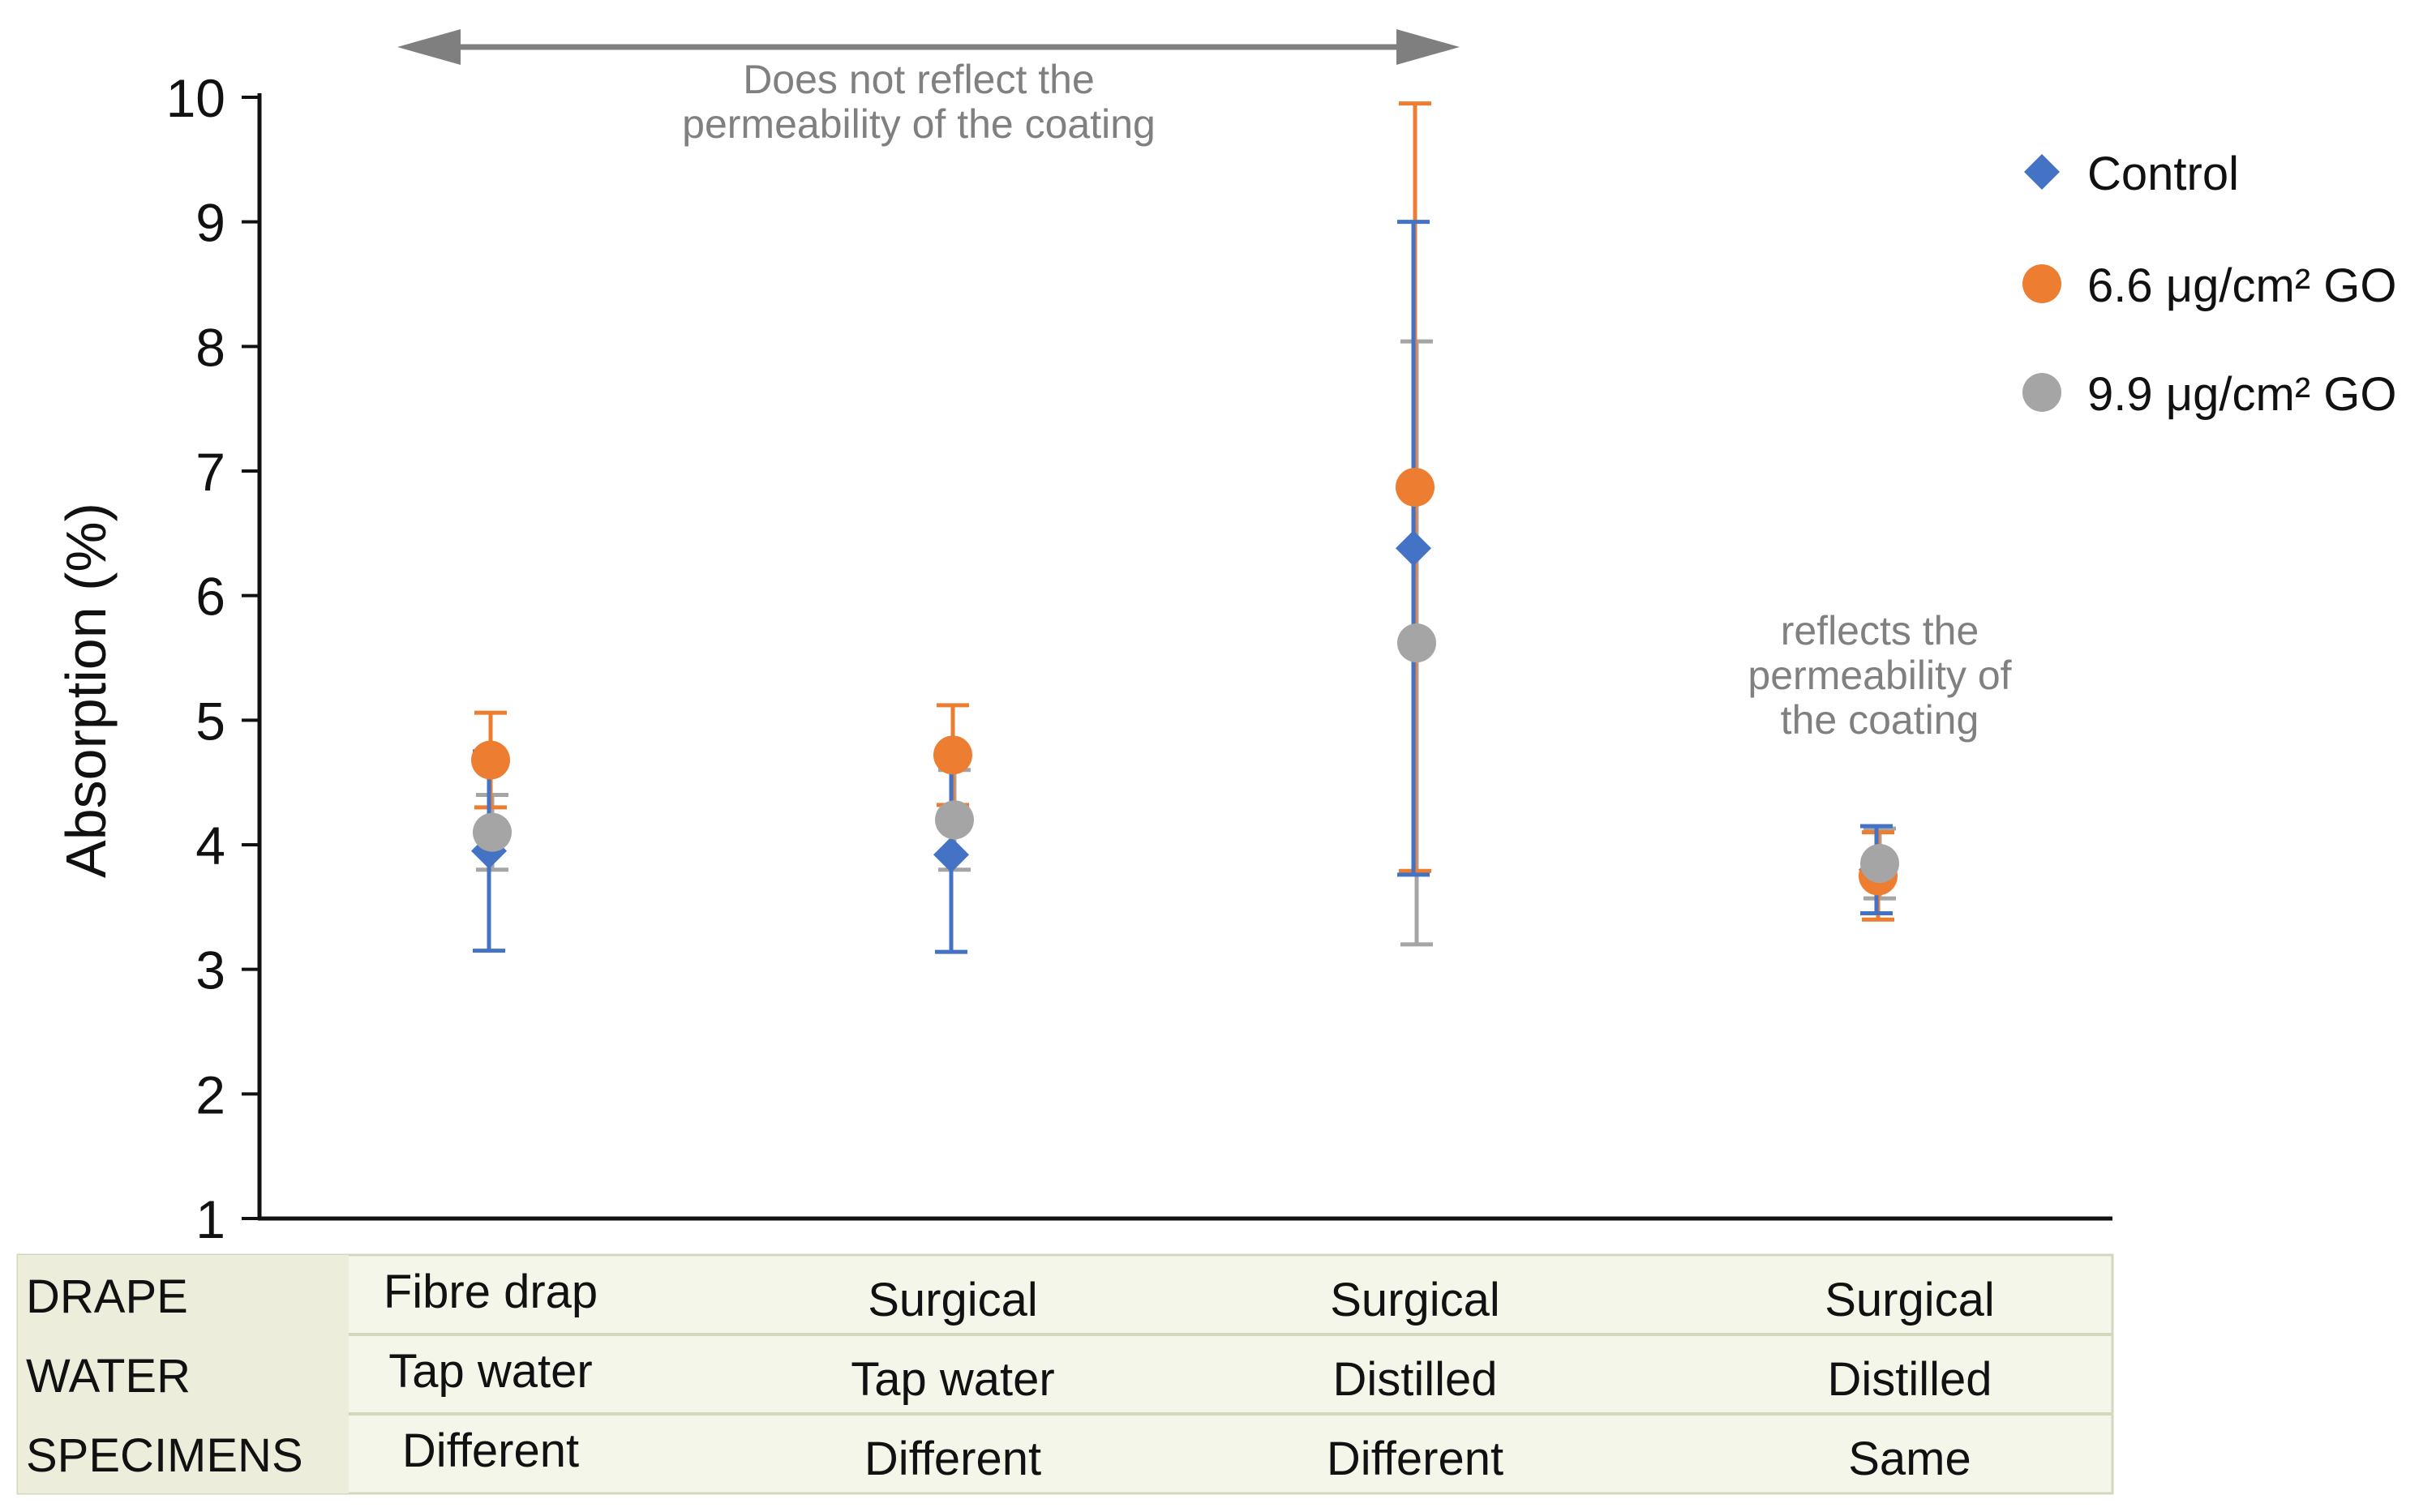 Image resolution: width=2436 pixels, height=1512 pixels. What do you see at coordinates (1428, 47) in the screenshot?
I see `range-arrow-right-head` at bounding box center [1428, 47].